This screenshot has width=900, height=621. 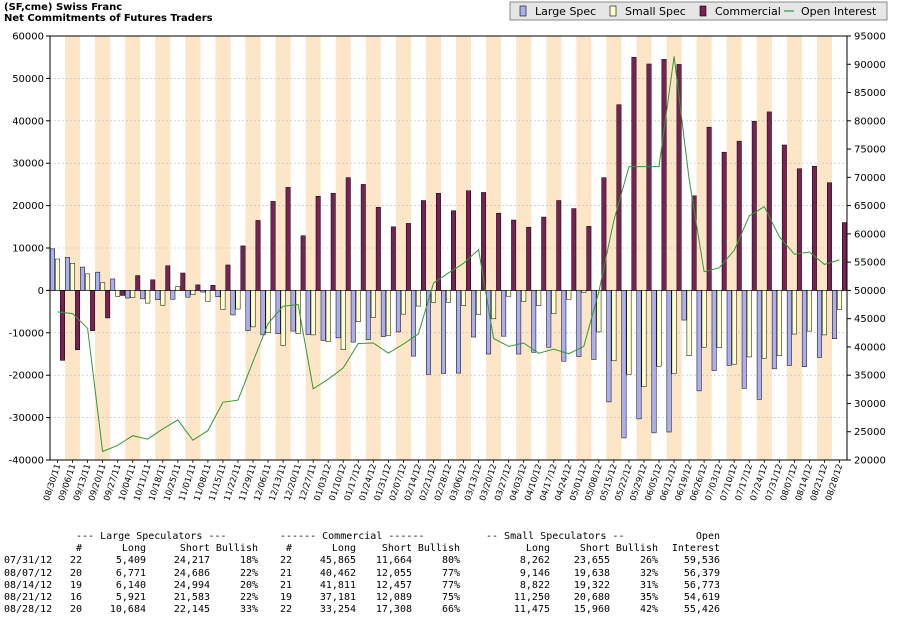 What do you see at coordinates (28, 598) in the screenshot?
I see `row-date: 08/21/12` at bounding box center [28, 598].